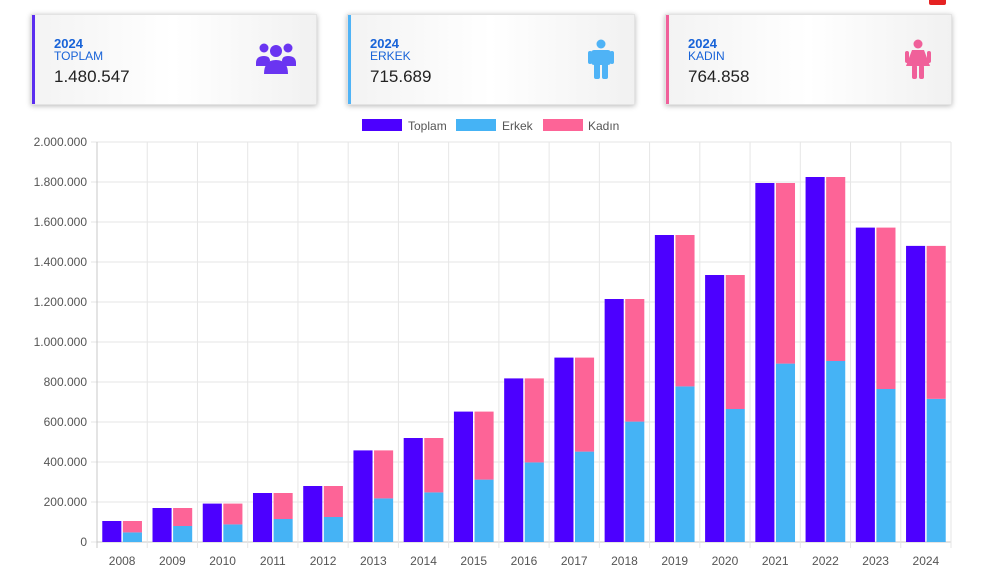  I want to click on x-tick-label: 2009, so click(172, 561).